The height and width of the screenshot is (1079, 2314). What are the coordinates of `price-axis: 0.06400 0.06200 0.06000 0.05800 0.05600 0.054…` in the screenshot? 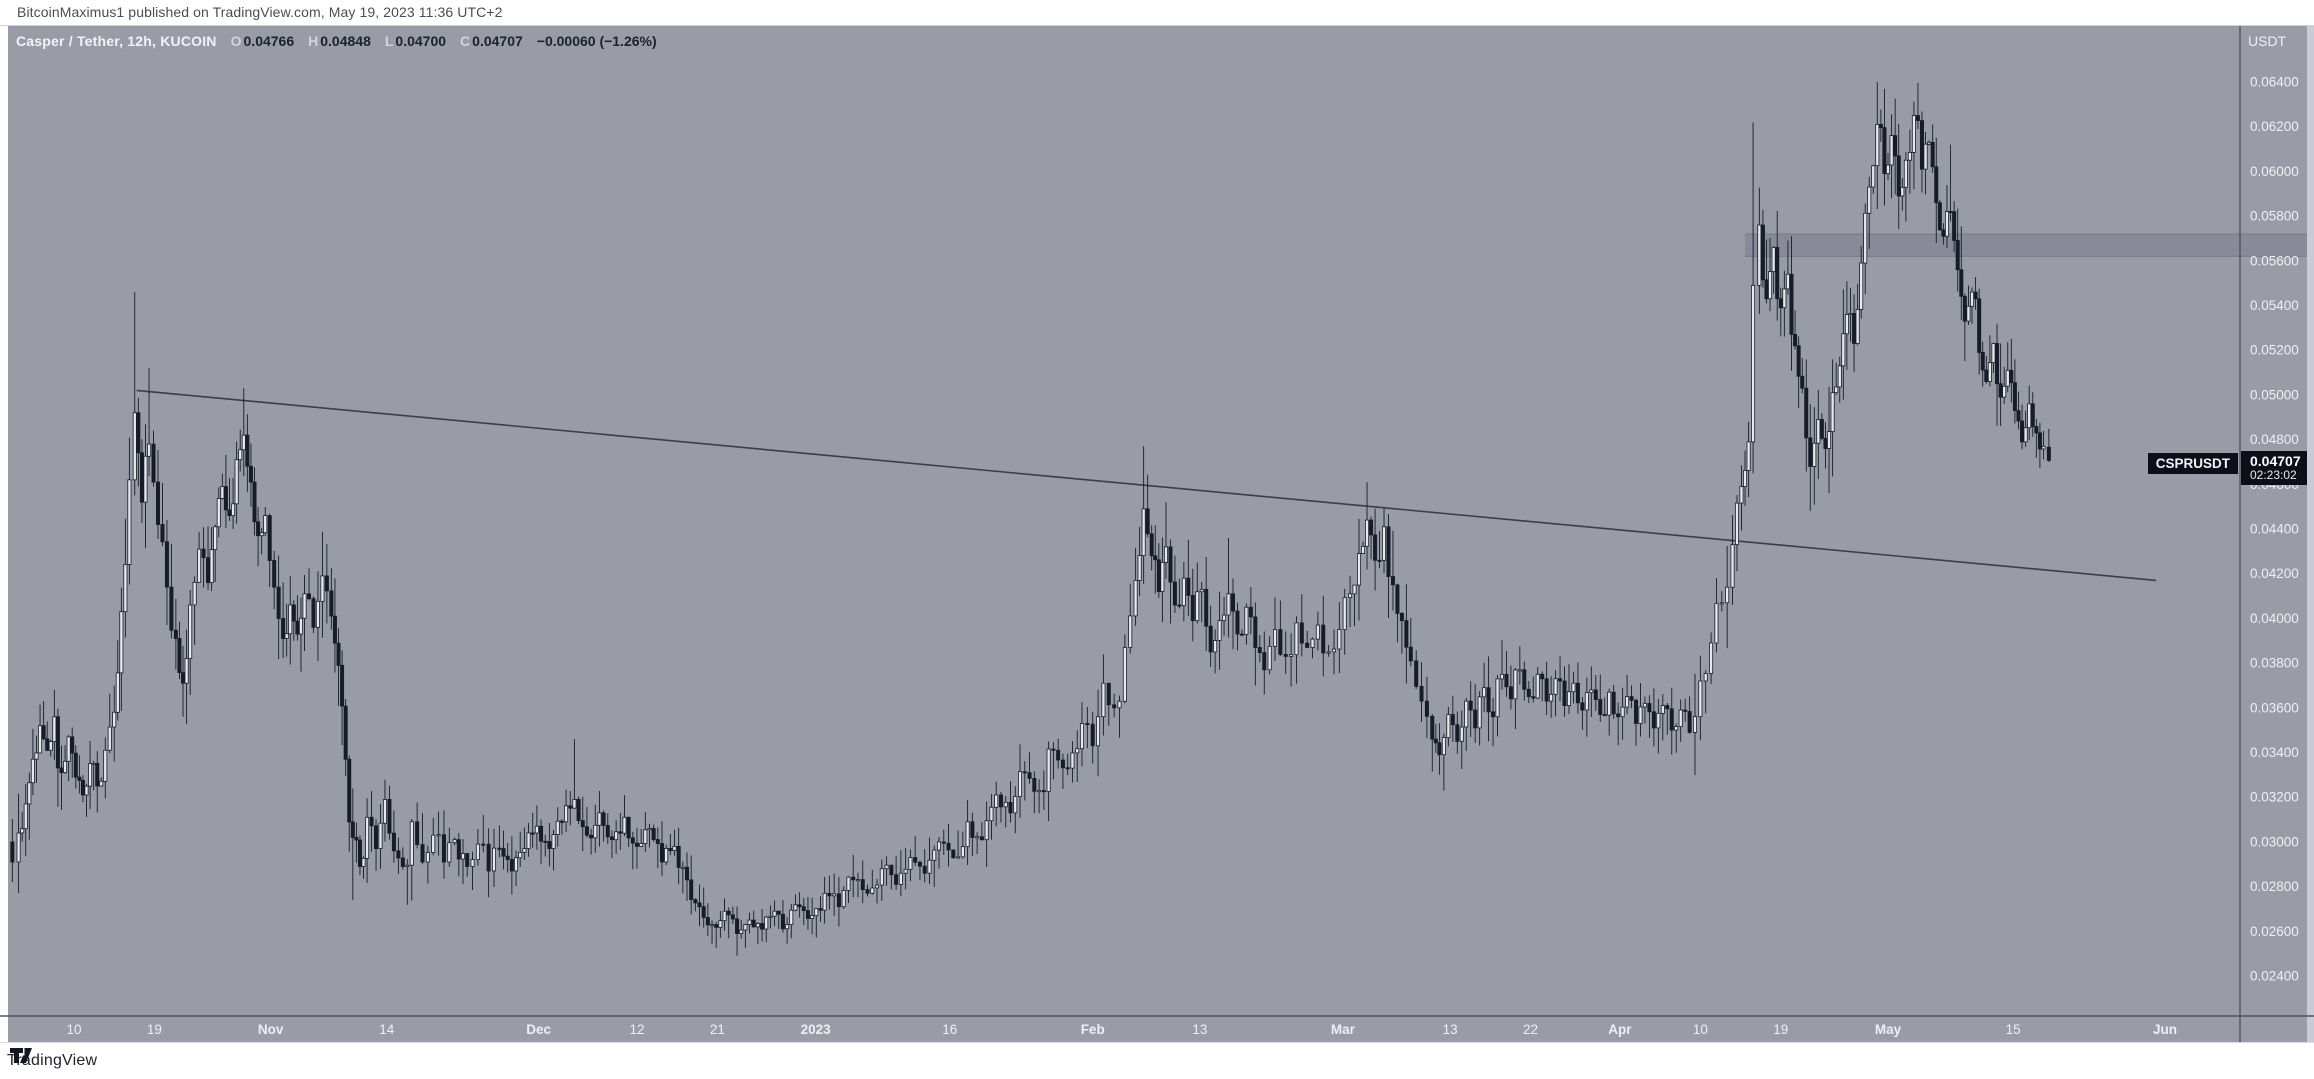 It's located at (2274, 529).